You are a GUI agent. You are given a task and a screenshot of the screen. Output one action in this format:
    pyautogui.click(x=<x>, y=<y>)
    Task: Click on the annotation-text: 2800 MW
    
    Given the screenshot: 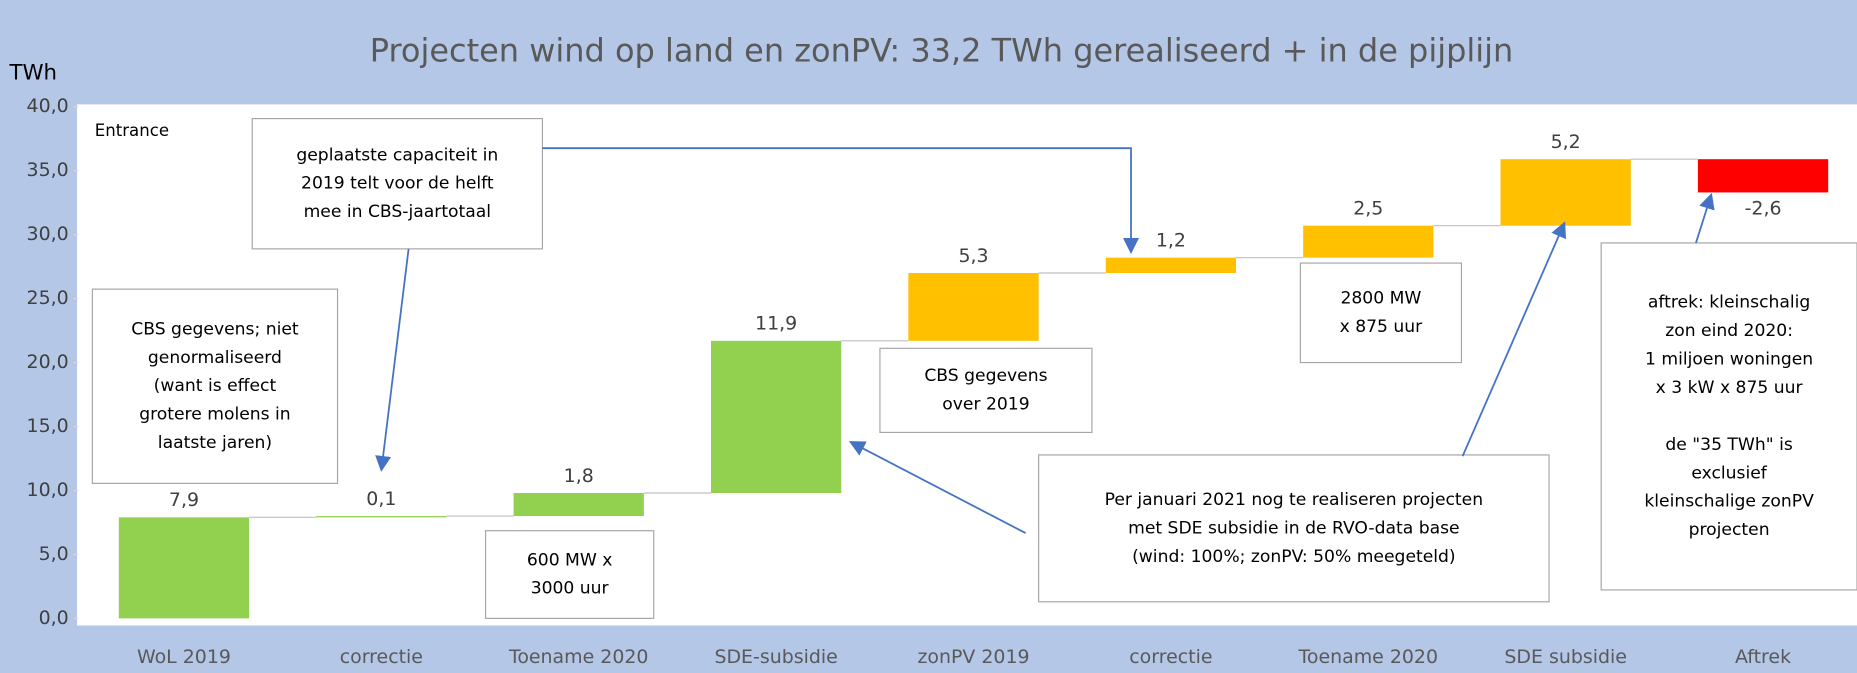 What is the action you would take?
    pyautogui.click(x=1380, y=299)
    